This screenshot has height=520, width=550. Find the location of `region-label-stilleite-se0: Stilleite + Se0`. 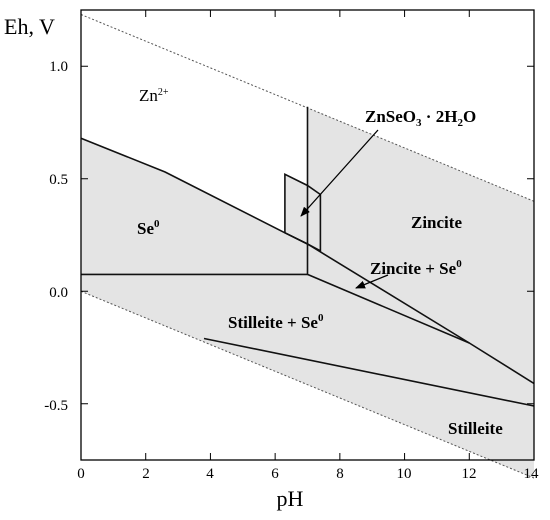

region-label-stilleite-se0: Stilleite + Se0 is located at coordinates (276, 322).